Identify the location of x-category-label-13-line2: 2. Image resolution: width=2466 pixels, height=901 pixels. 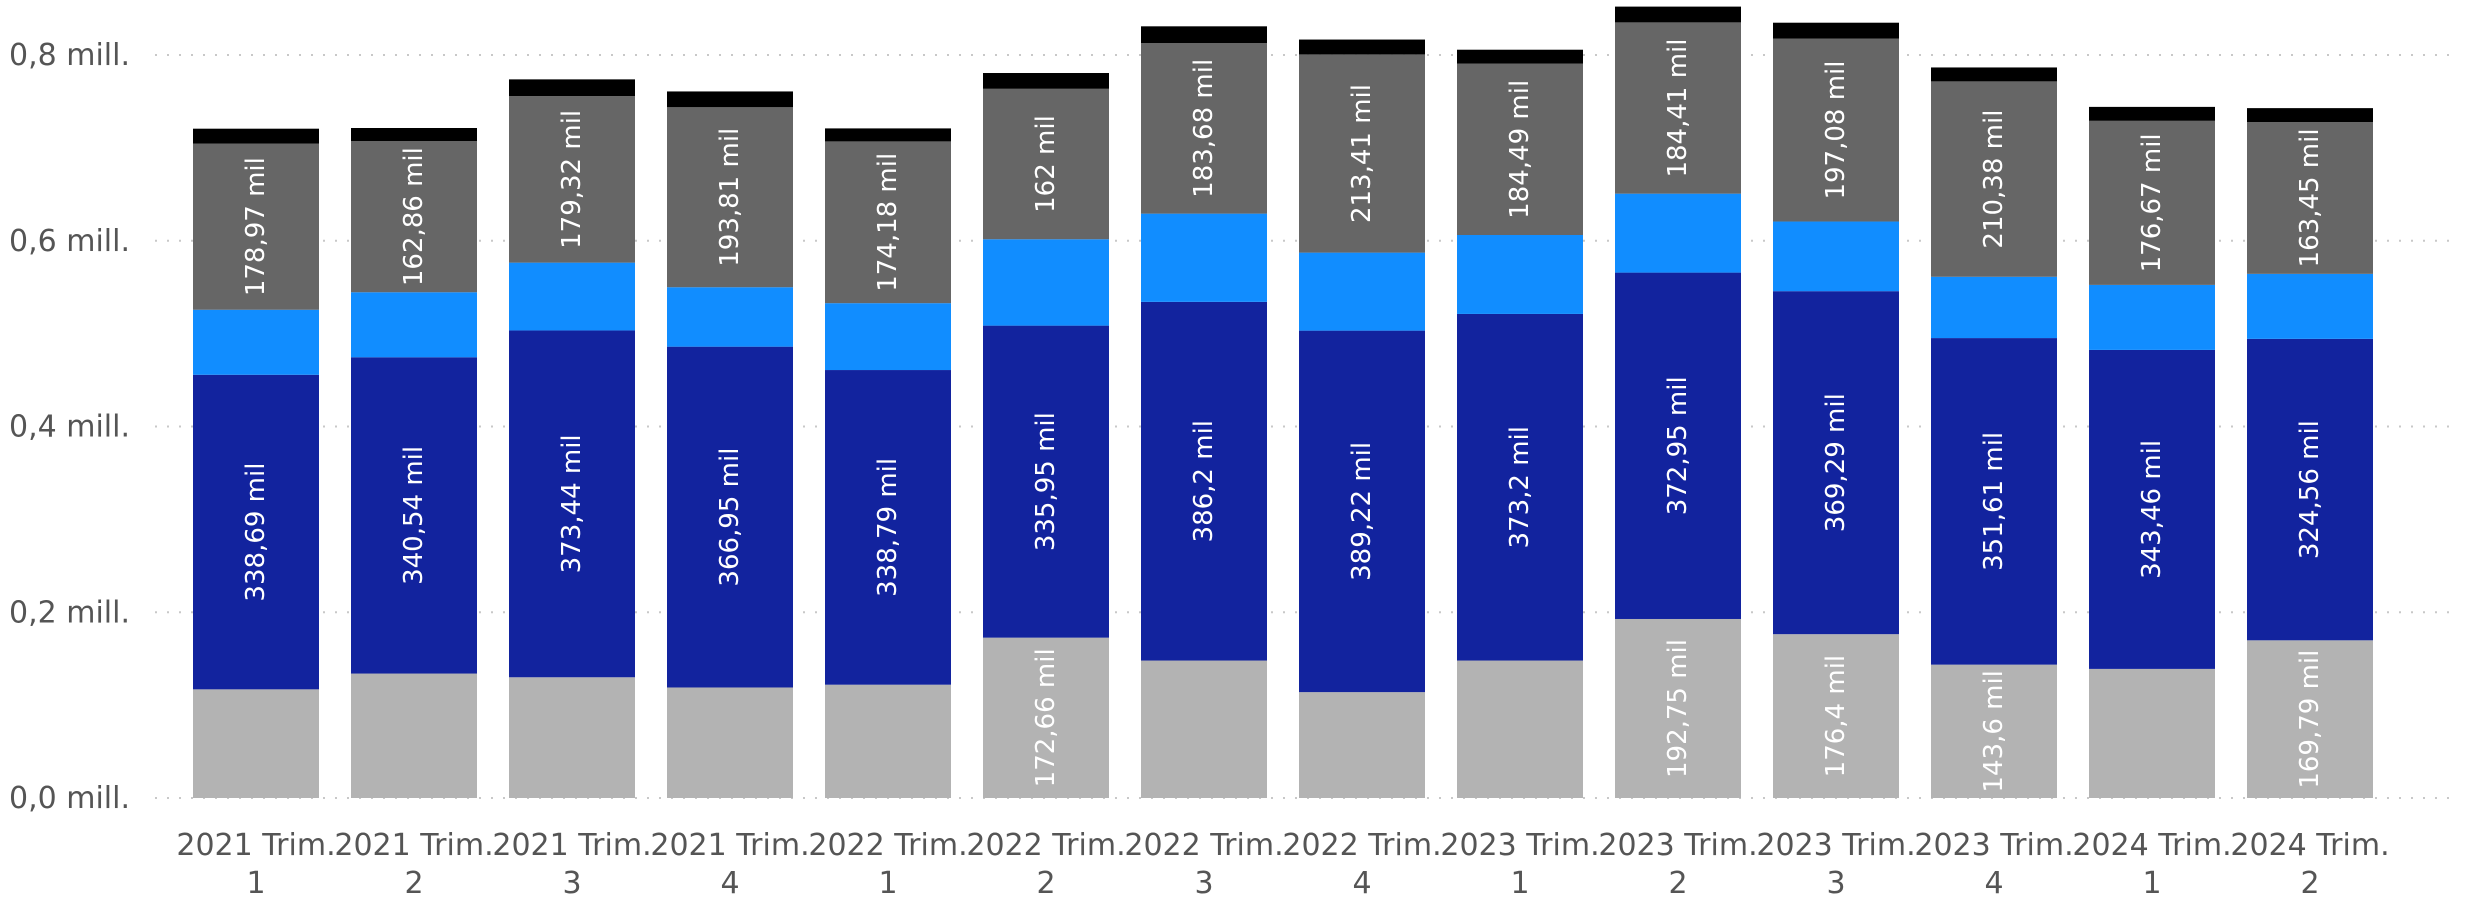
(2309, 883).